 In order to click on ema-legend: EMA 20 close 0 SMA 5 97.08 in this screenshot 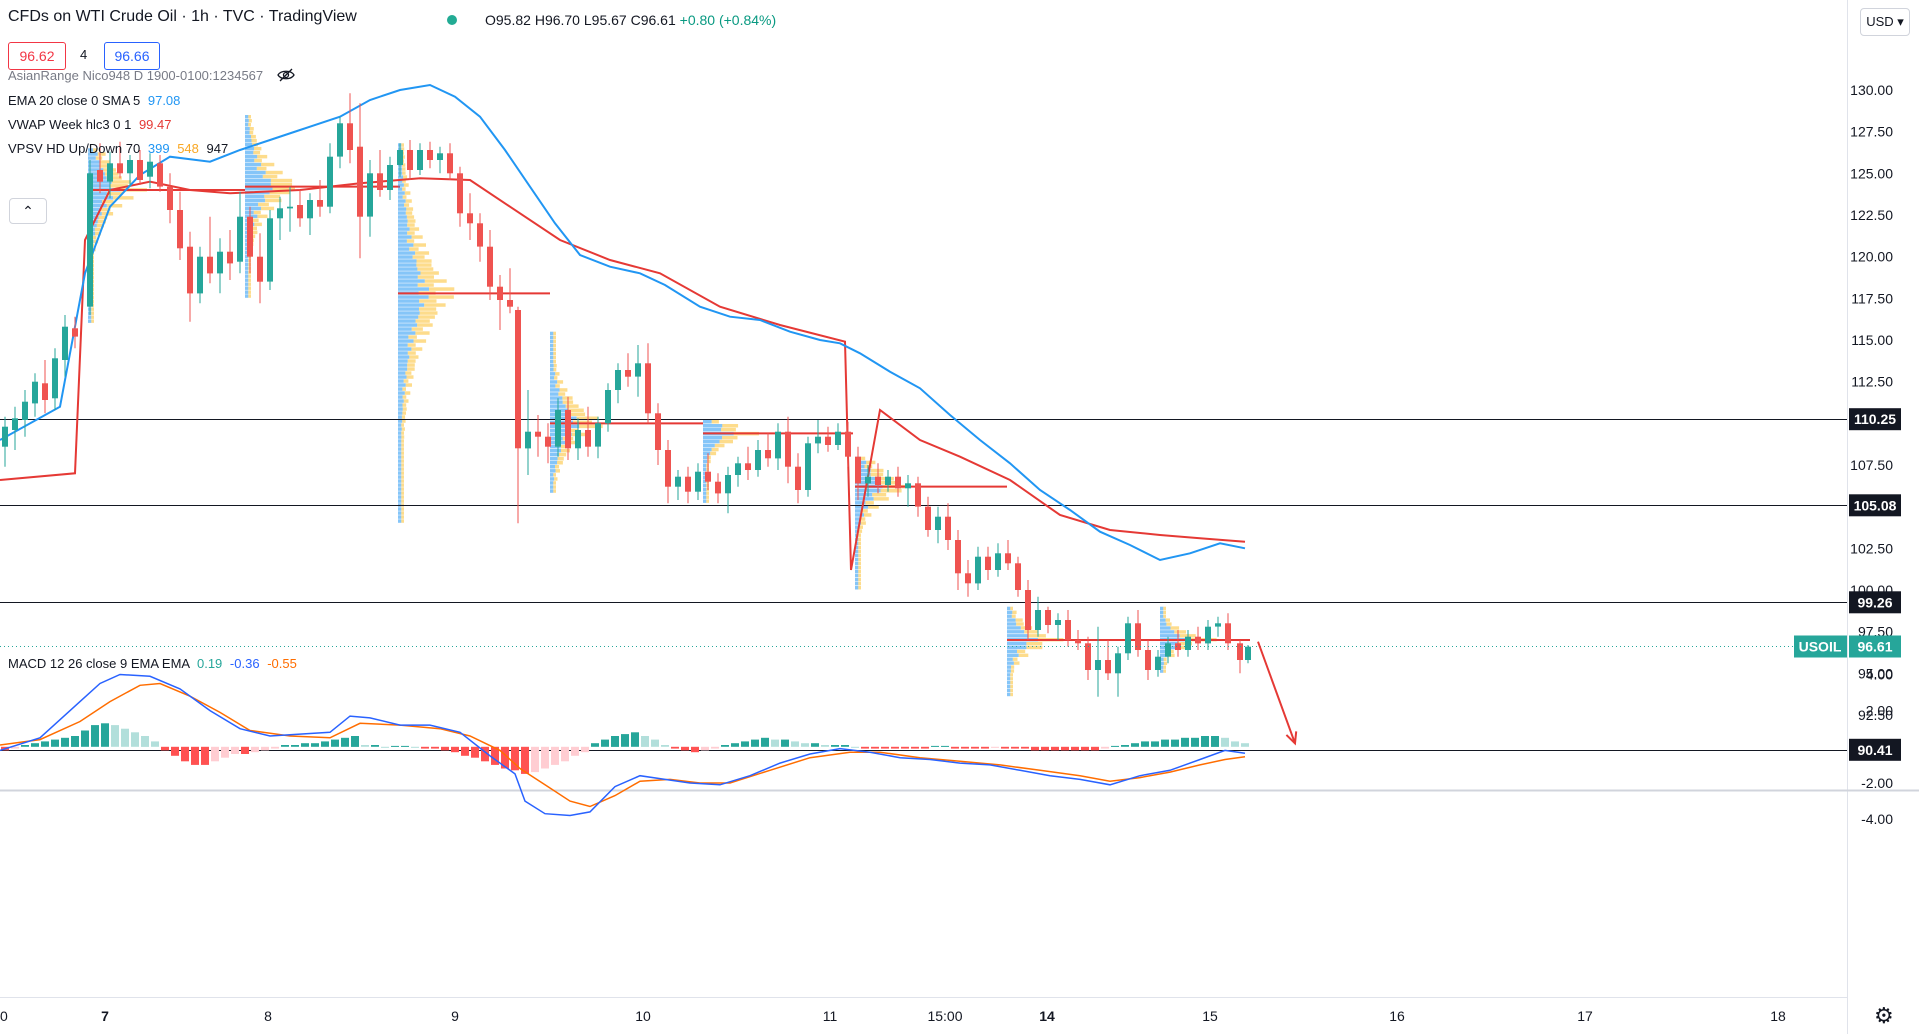, I will do `click(94, 100)`.